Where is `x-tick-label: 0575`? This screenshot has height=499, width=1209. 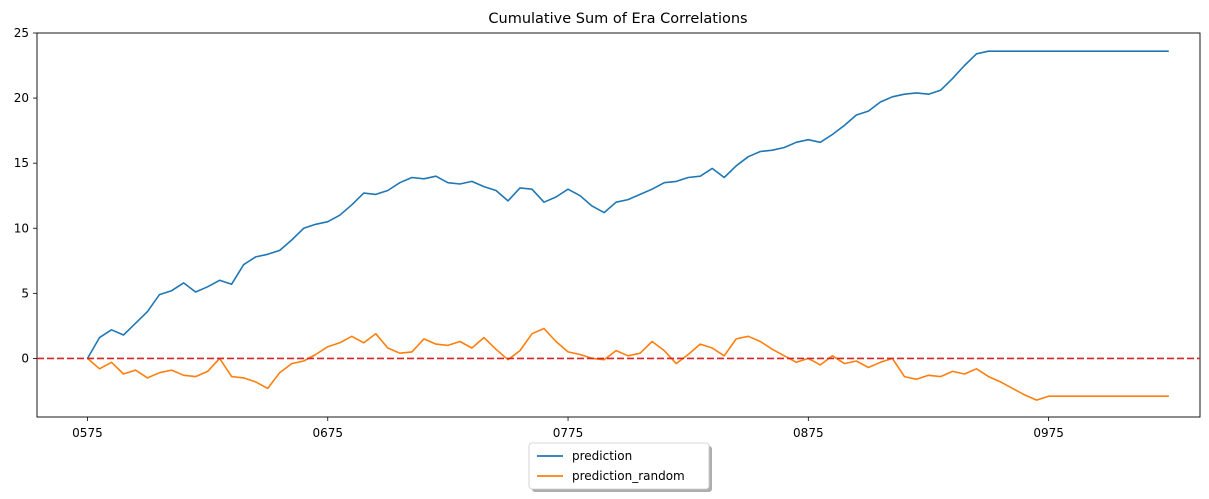 x-tick-label: 0575 is located at coordinates (87, 433).